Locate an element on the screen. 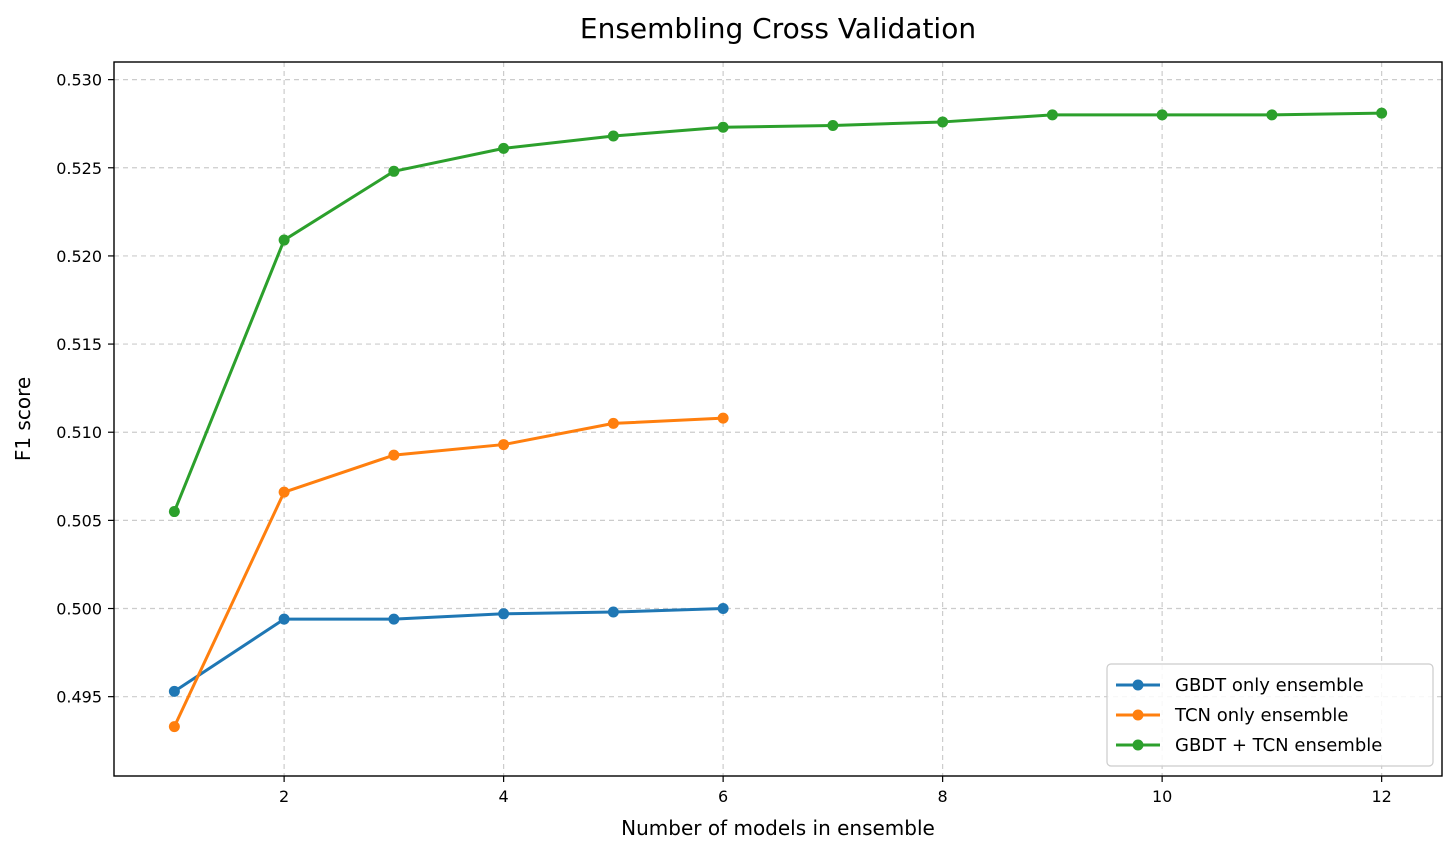 The width and height of the screenshot is (1455, 854). y-tick-label: 0.500 is located at coordinates (79, 609).